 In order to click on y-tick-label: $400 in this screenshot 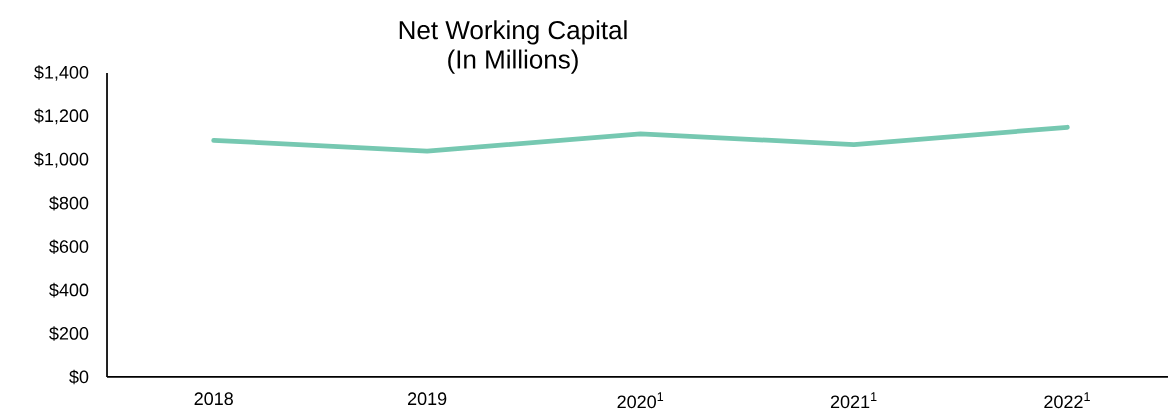, I will do `click(69, 290)`.